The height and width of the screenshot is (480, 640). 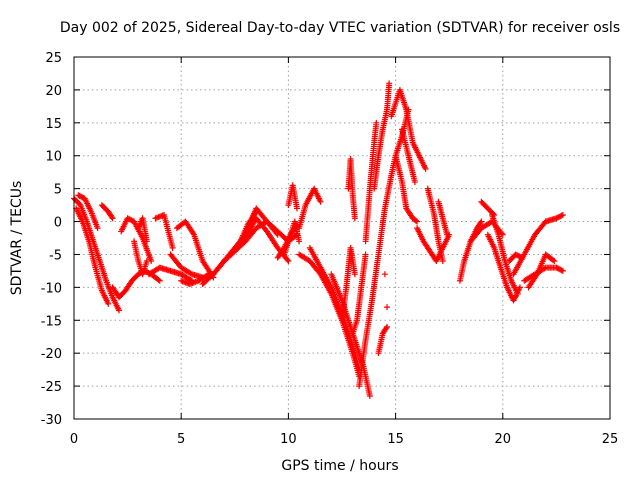 I want to click on series-t19, so click(x=292, y=238).